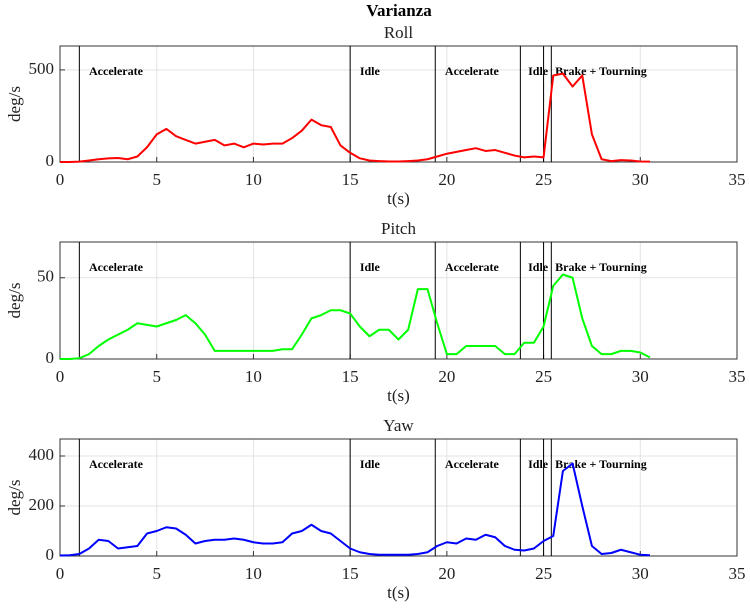  What do you see at coordinates (42, 68) in the screenshot?
I see `y-tick-label: 500` at bounding box center [42, 68].